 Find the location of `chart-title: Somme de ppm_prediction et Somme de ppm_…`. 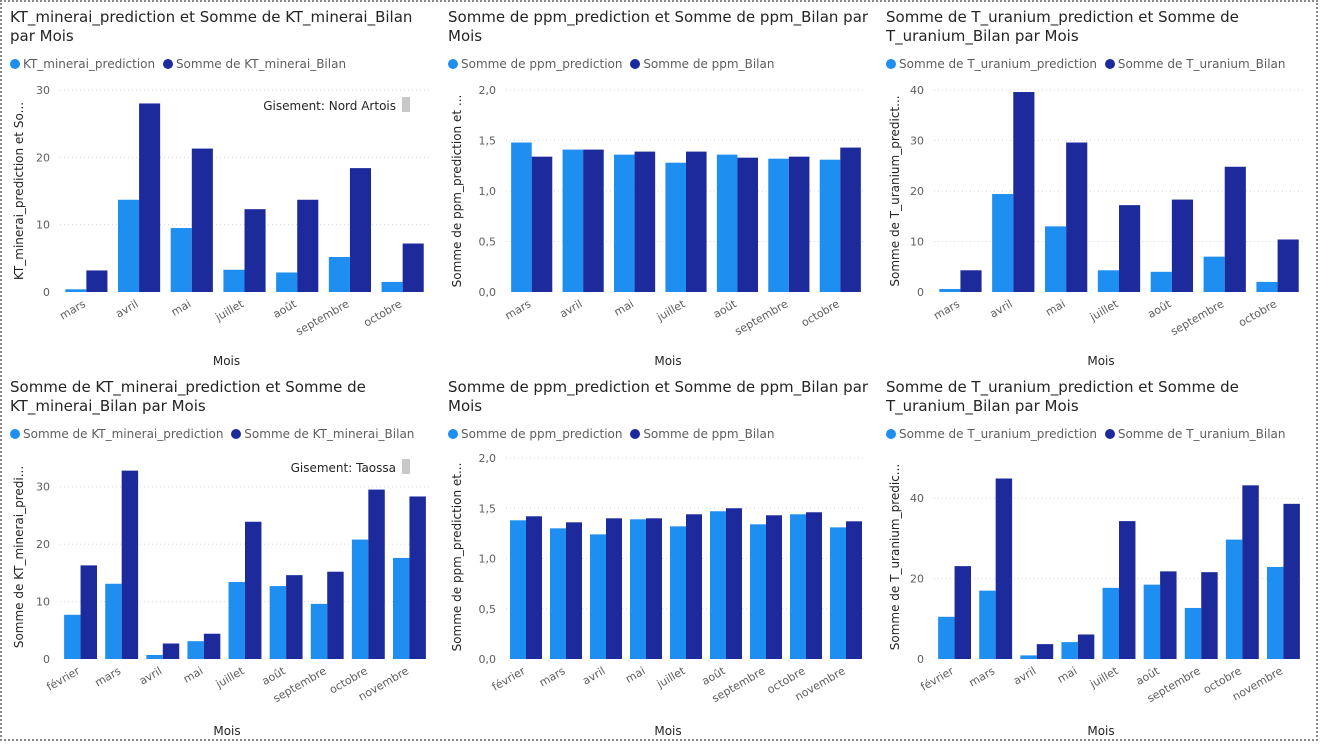

chart-title: Somme de ppm_prediction et Somme de ppm_… is located at coordinates (658, 26).